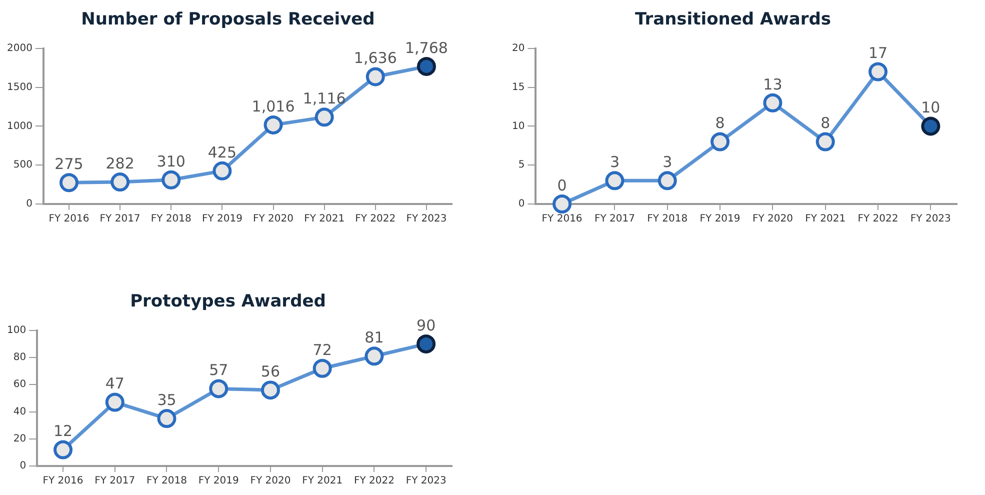 Image resolution: width=985 pixels, height=495 pixels. What do you see at coordinates (518, 87) in the screenshot?
I see `y-tick-label: 15` at bounding box center [518, 87].